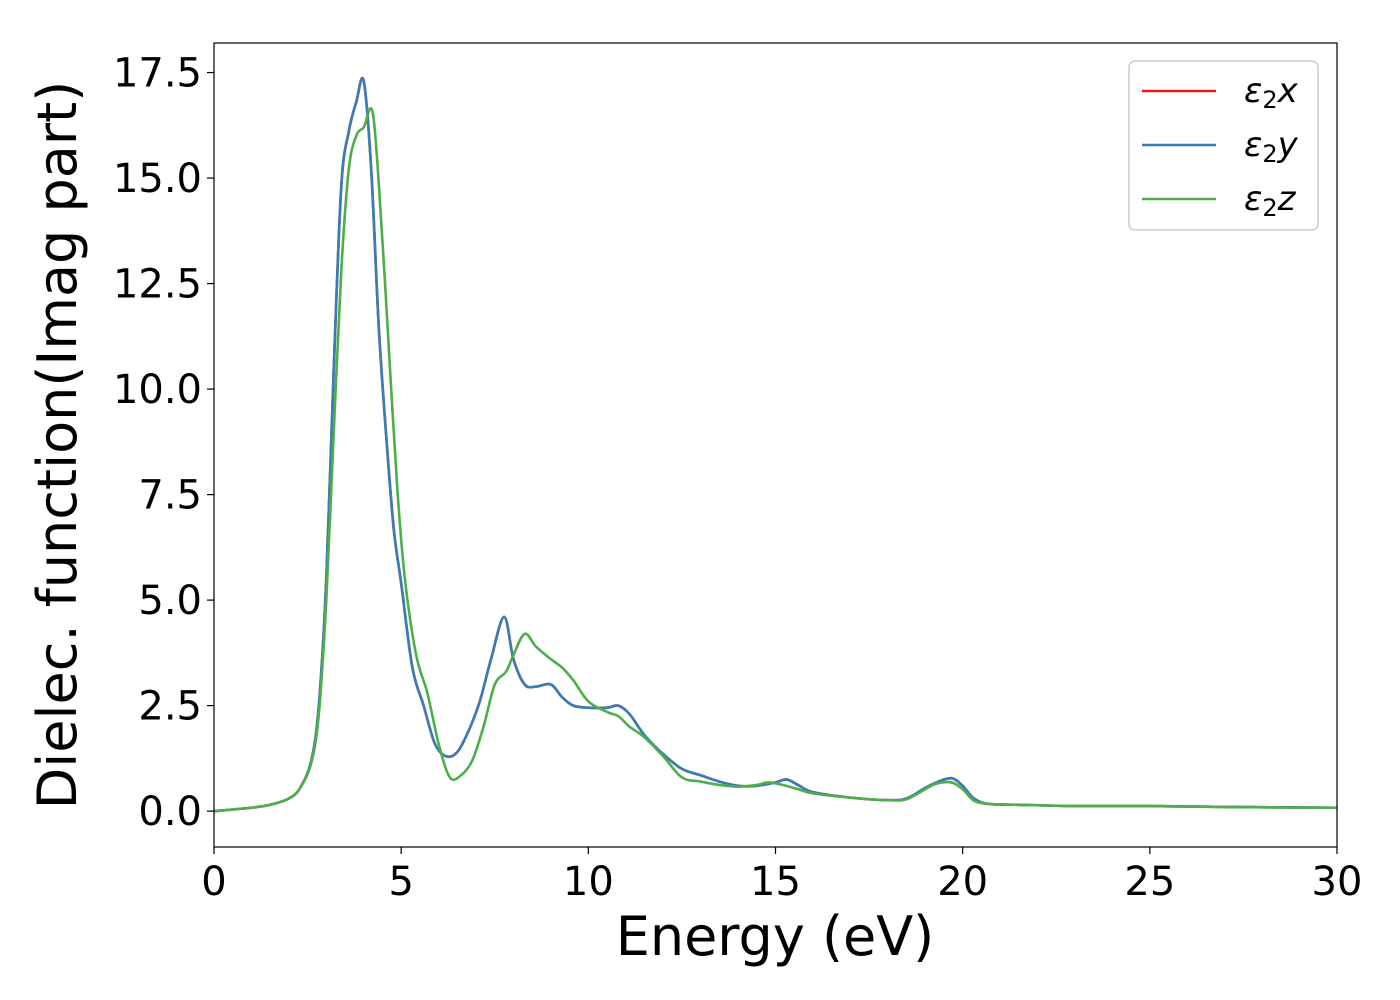 The height and width of the screenshot is (1000, 1400). Describe the element at coordinates (157, 285) in the screenshot. I see `y-tick-label: 12.5` at that location.